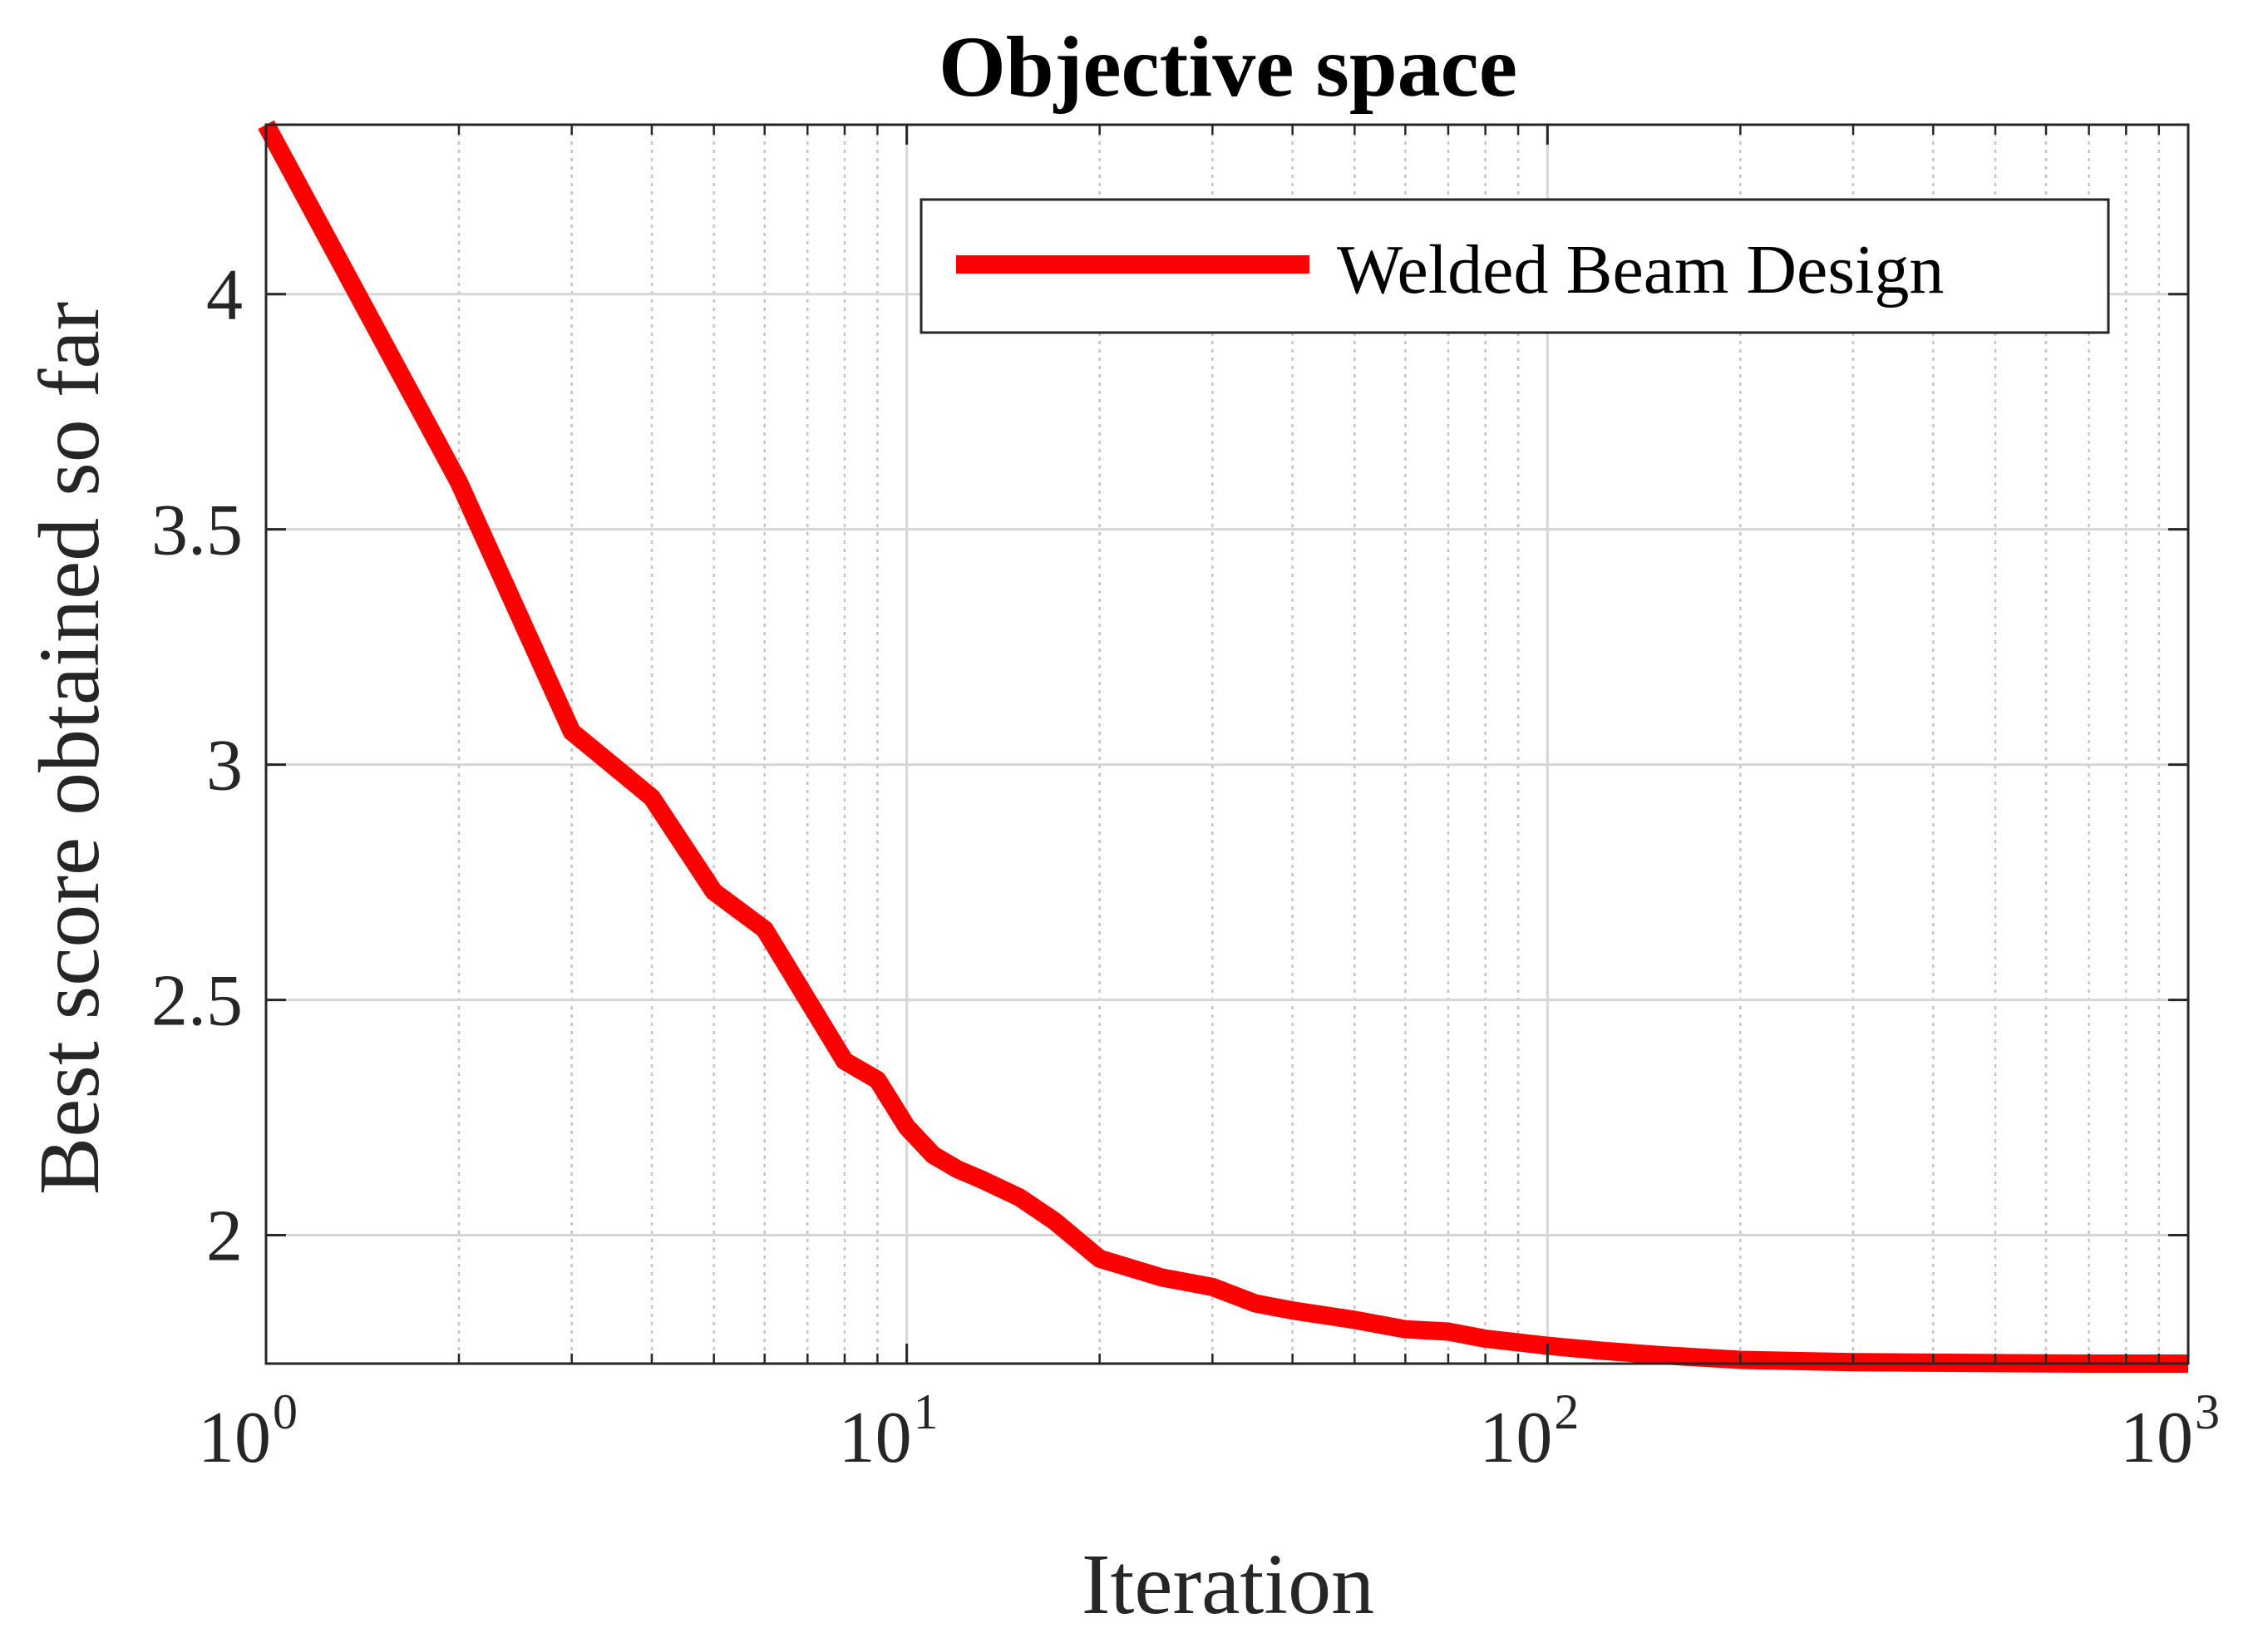 This screenshot has height=1633, width=2268. What do you see at coordinates (197, 766) in the screenshot?
I see `y-tick-labels: 2 2.5 3 3.5 4` at bounding box center [197, 766].